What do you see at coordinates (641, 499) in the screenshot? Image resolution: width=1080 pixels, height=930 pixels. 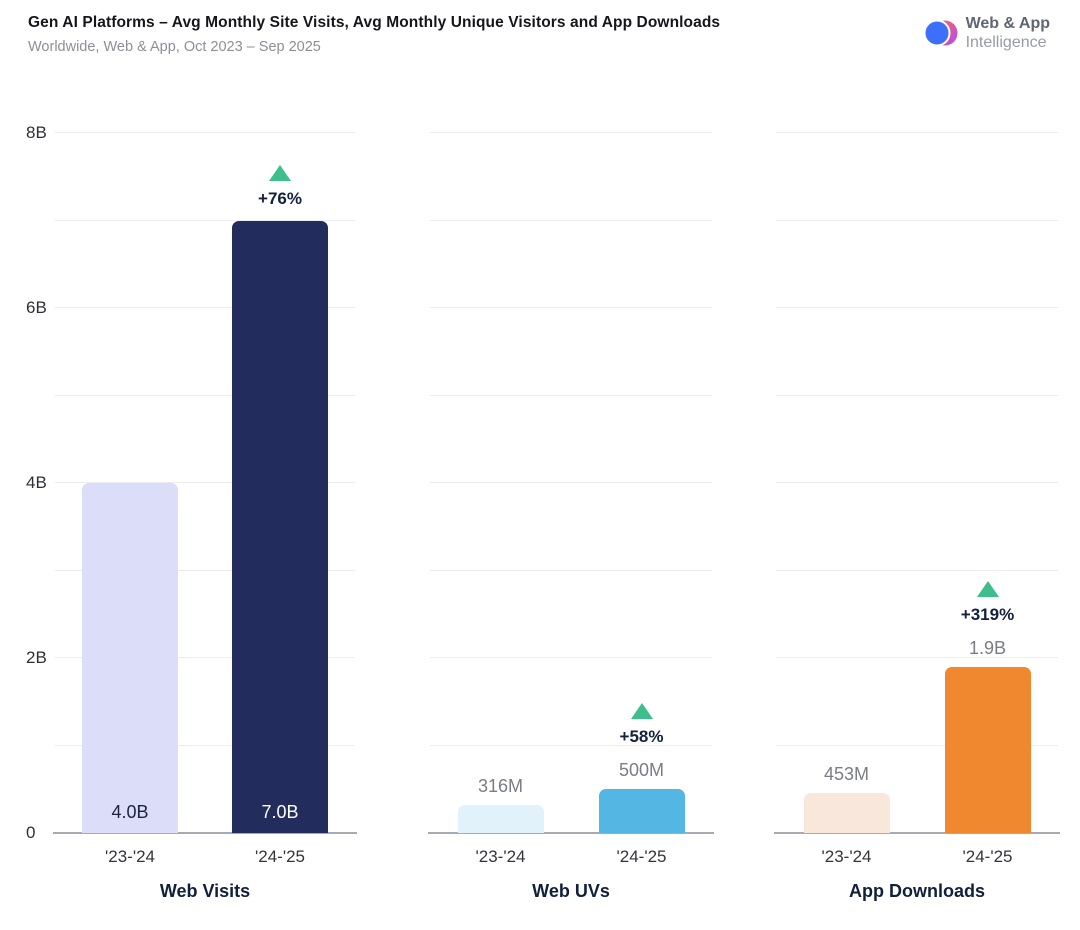 I see `bar-slot: 500M +58% '24-'25` at bounding box center [641, 499].